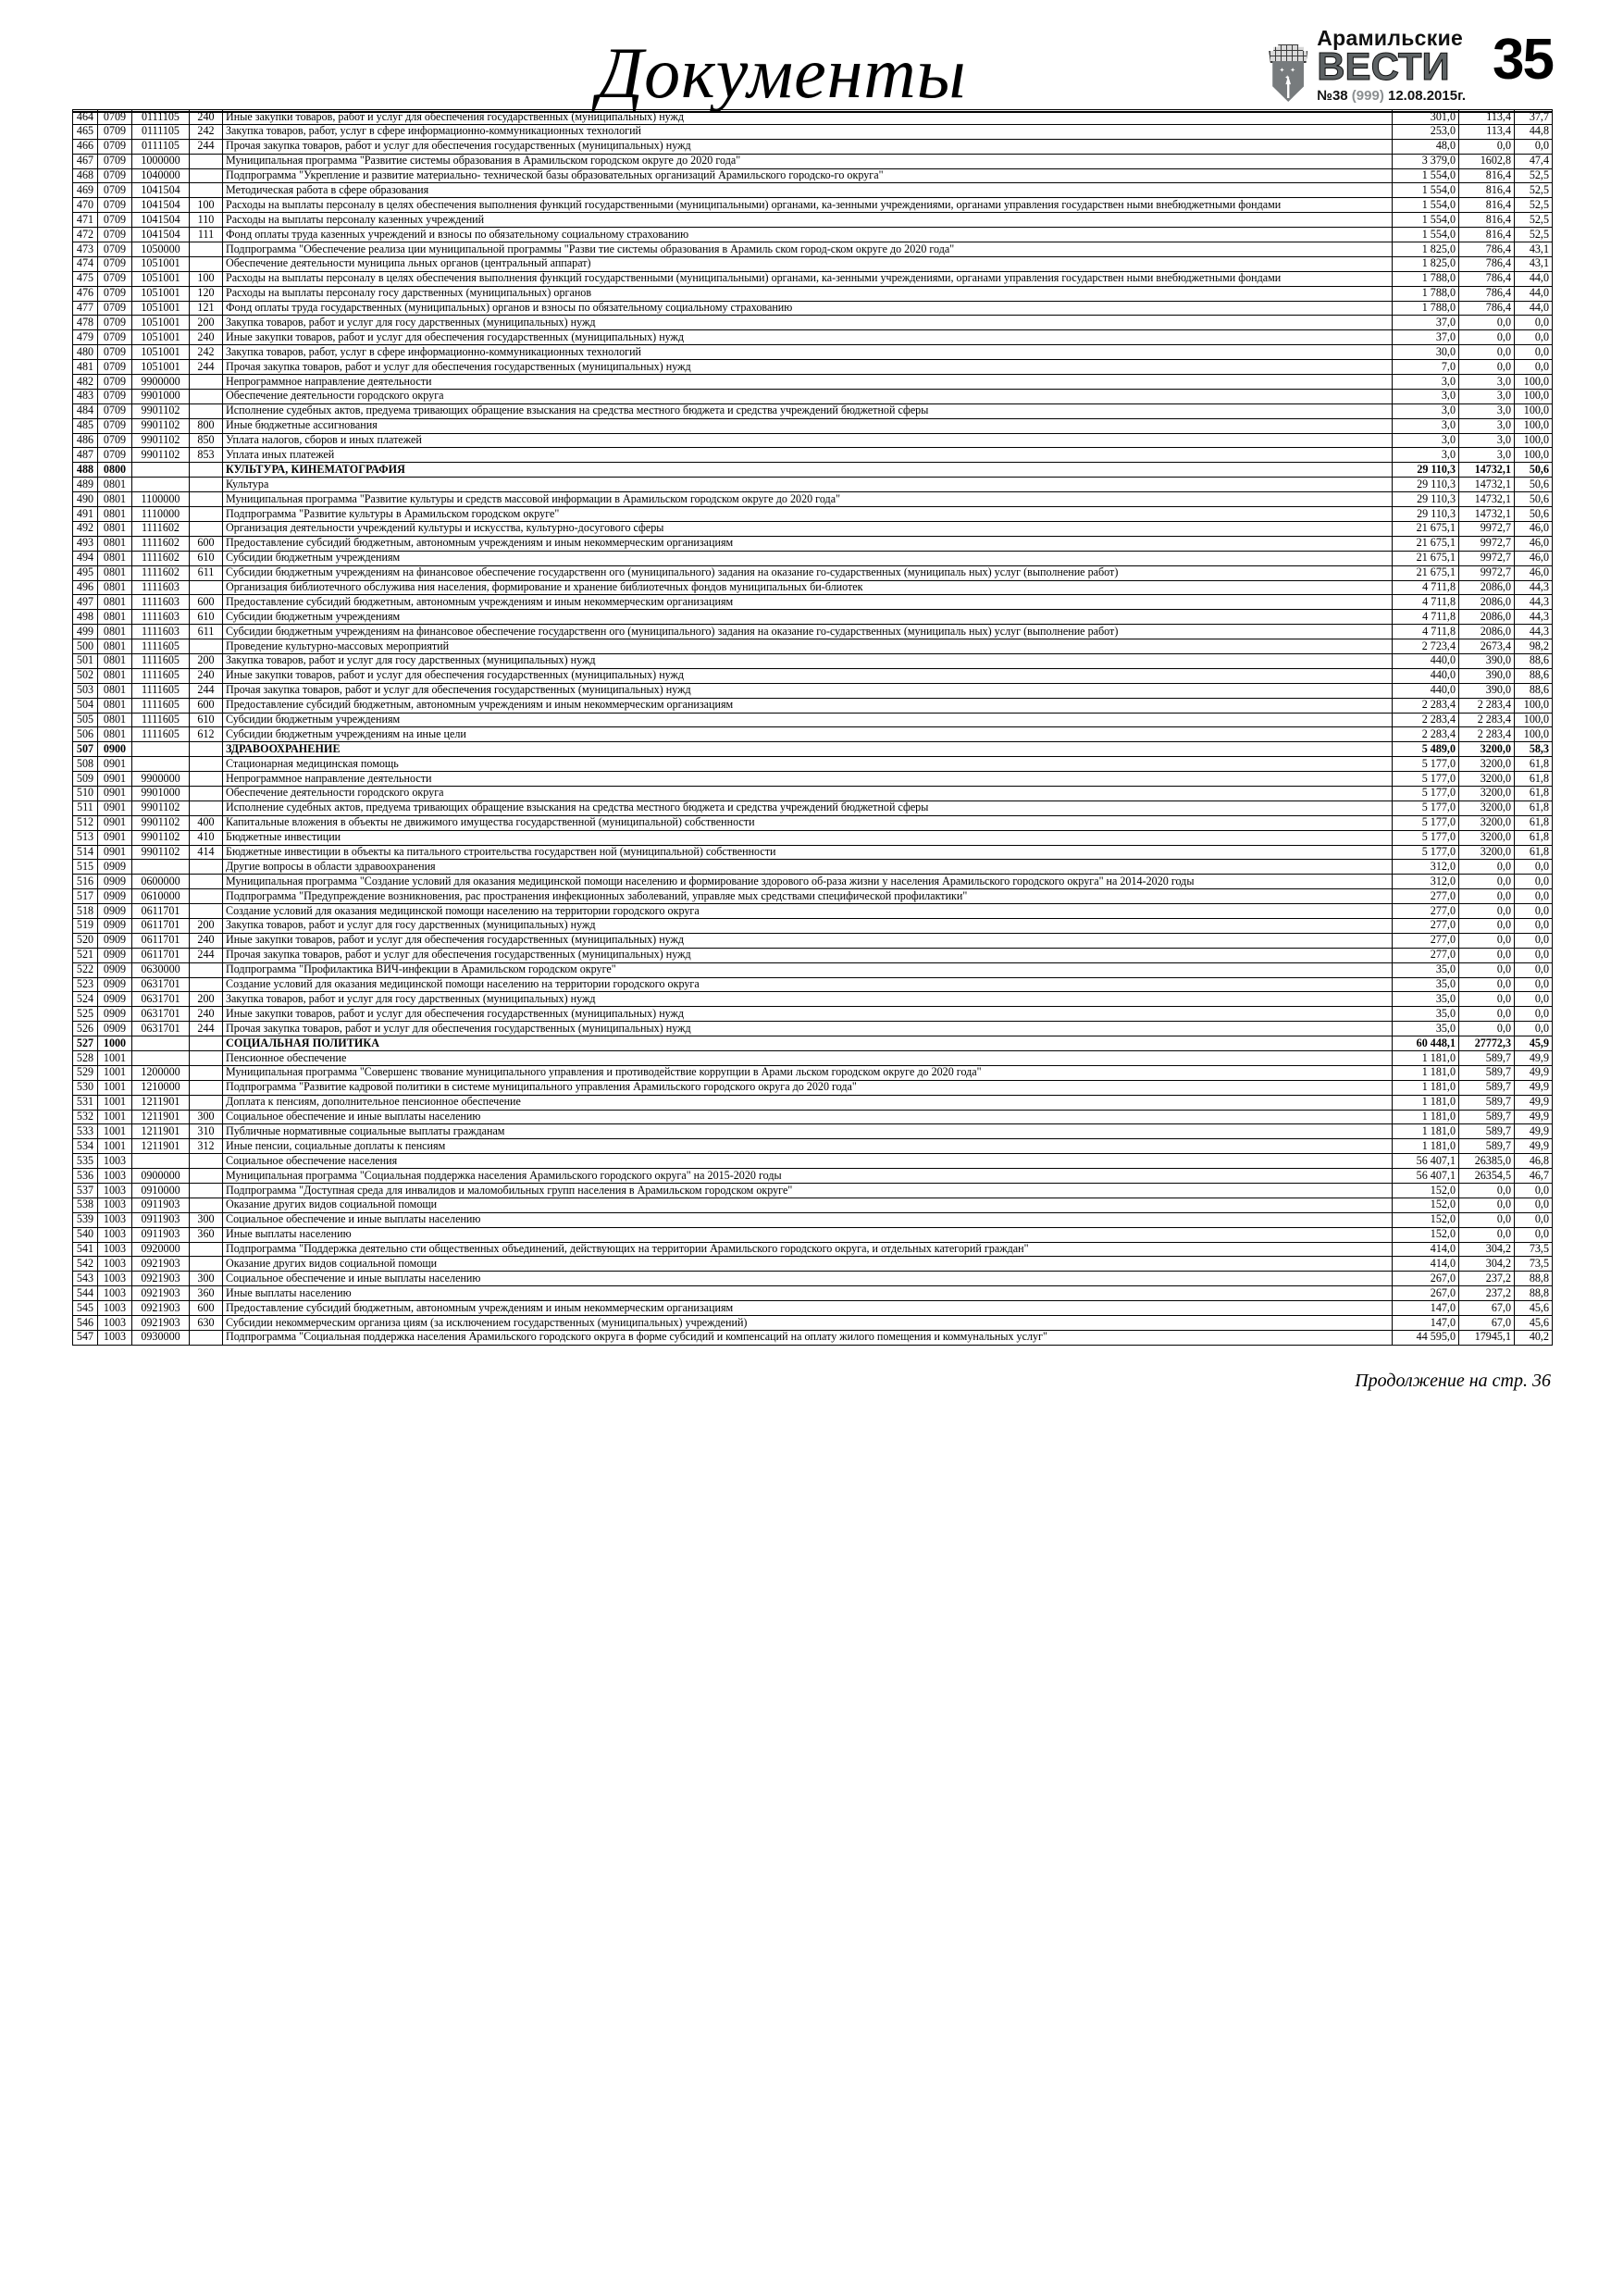 This screenshot has width=1623, height=2296. I want to click on row-exp-type: 610, so click(206, 618).